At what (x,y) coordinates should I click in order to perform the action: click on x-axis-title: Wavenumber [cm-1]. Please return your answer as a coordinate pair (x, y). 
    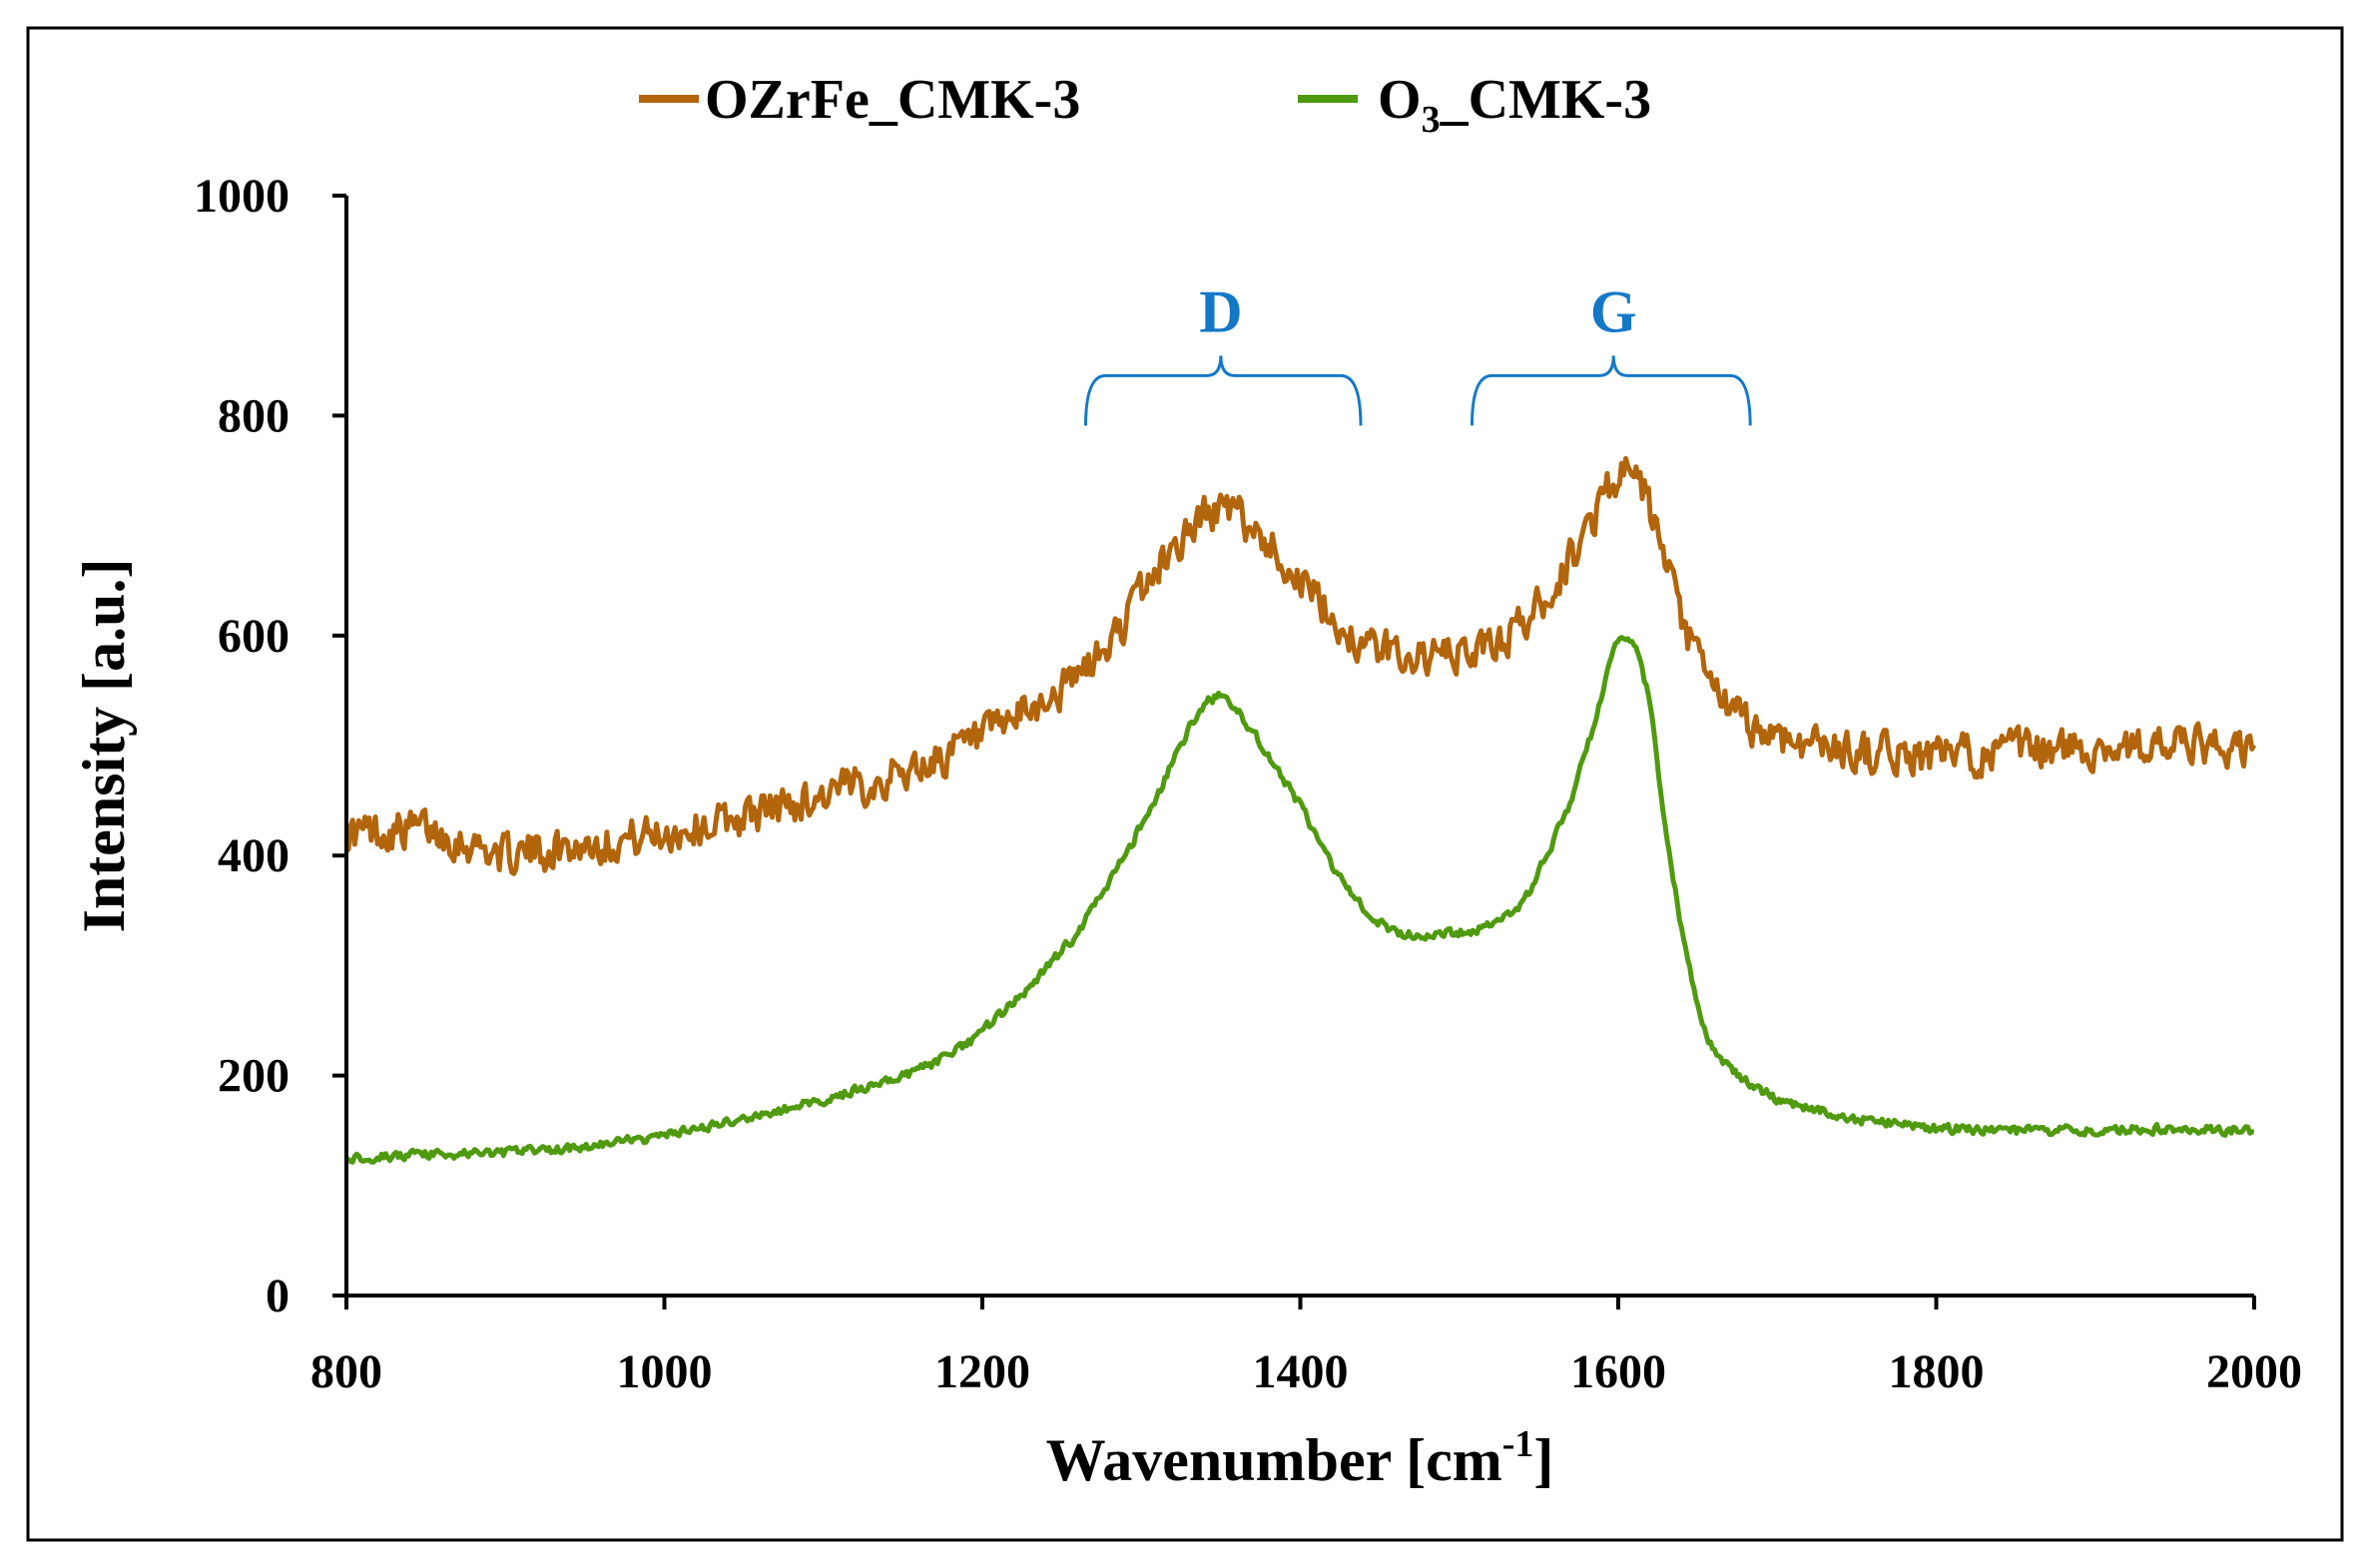
    Looking at the image, I should click on (1300, 1458).